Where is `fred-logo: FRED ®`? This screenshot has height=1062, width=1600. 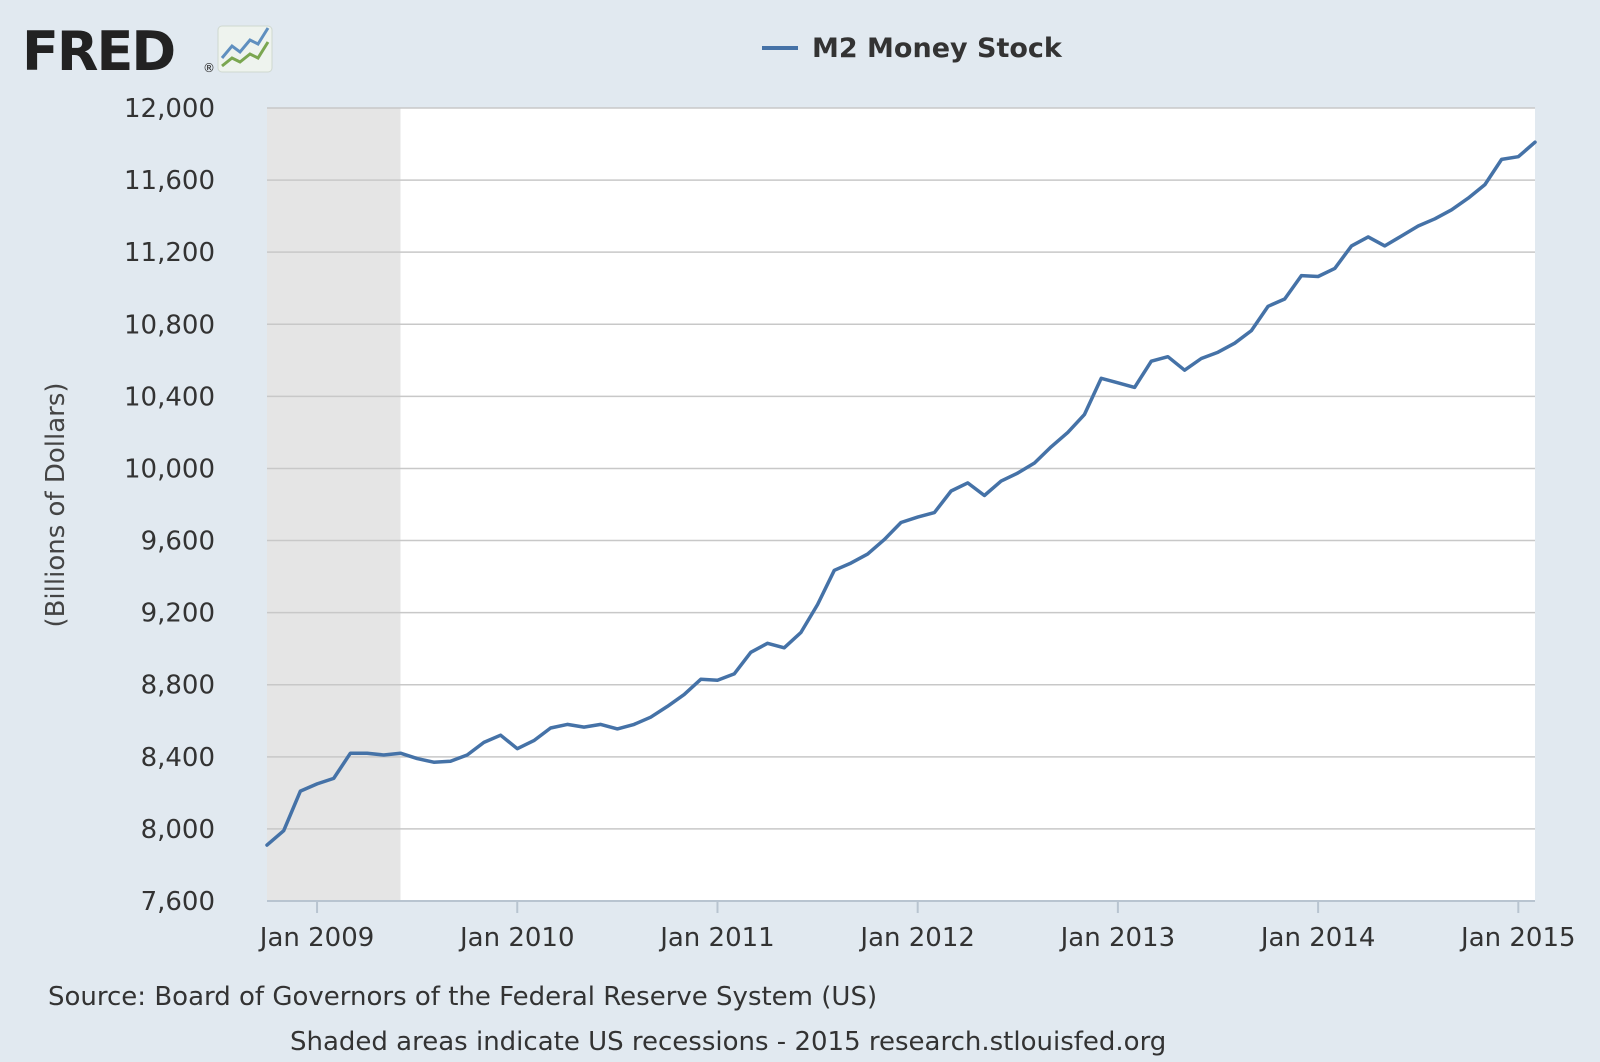
fred-logo: FRED ® is located at coordinates (147, 51).